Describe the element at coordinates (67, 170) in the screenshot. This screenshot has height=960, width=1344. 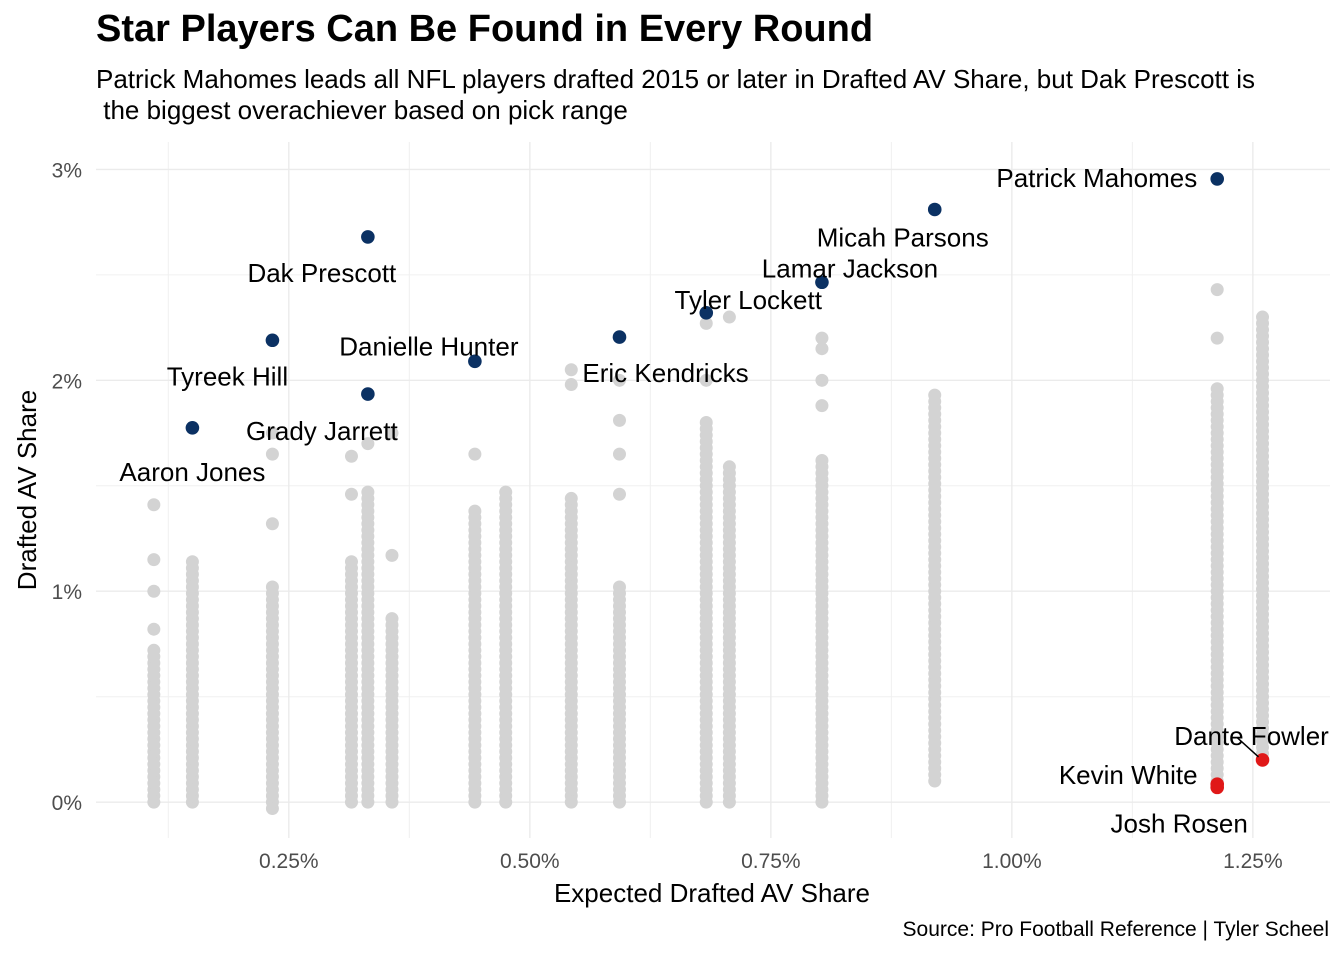
I see `y-tick-label: 3%` at that location.